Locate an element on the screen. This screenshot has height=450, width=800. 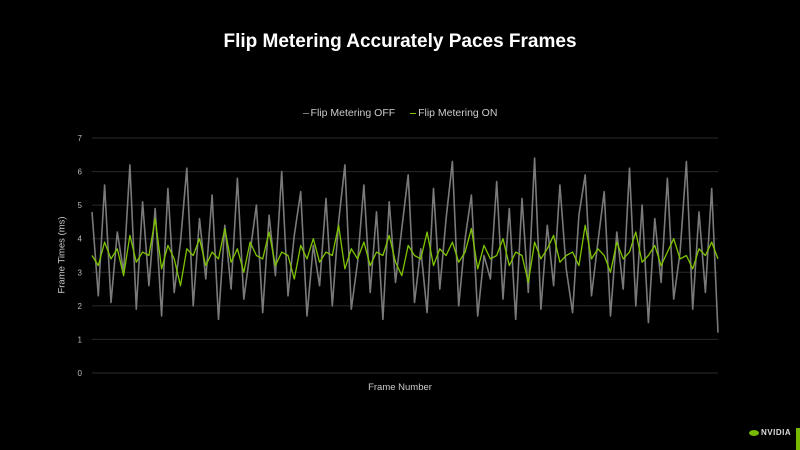
y-tick-label: 0 is located at coordinates (80, 373).